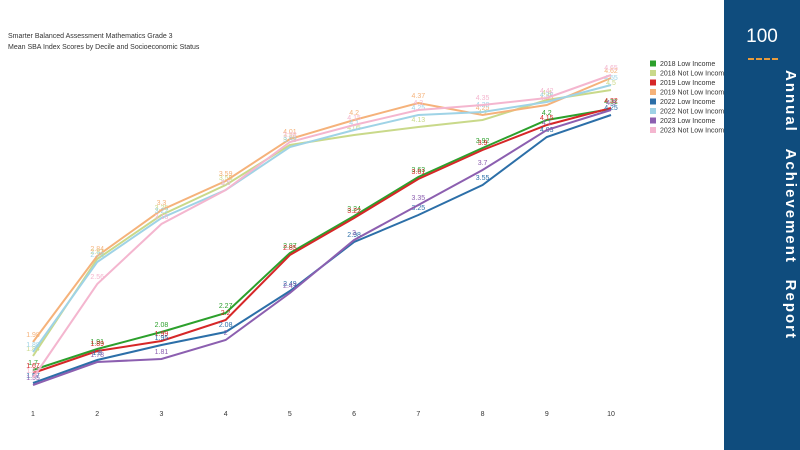 The height and width of the screenshot is (450, 800). What do you see at coordinates (161, 414) in the screenshot?
I see `x-tick-label: 3` at bounding box center [161, 414].